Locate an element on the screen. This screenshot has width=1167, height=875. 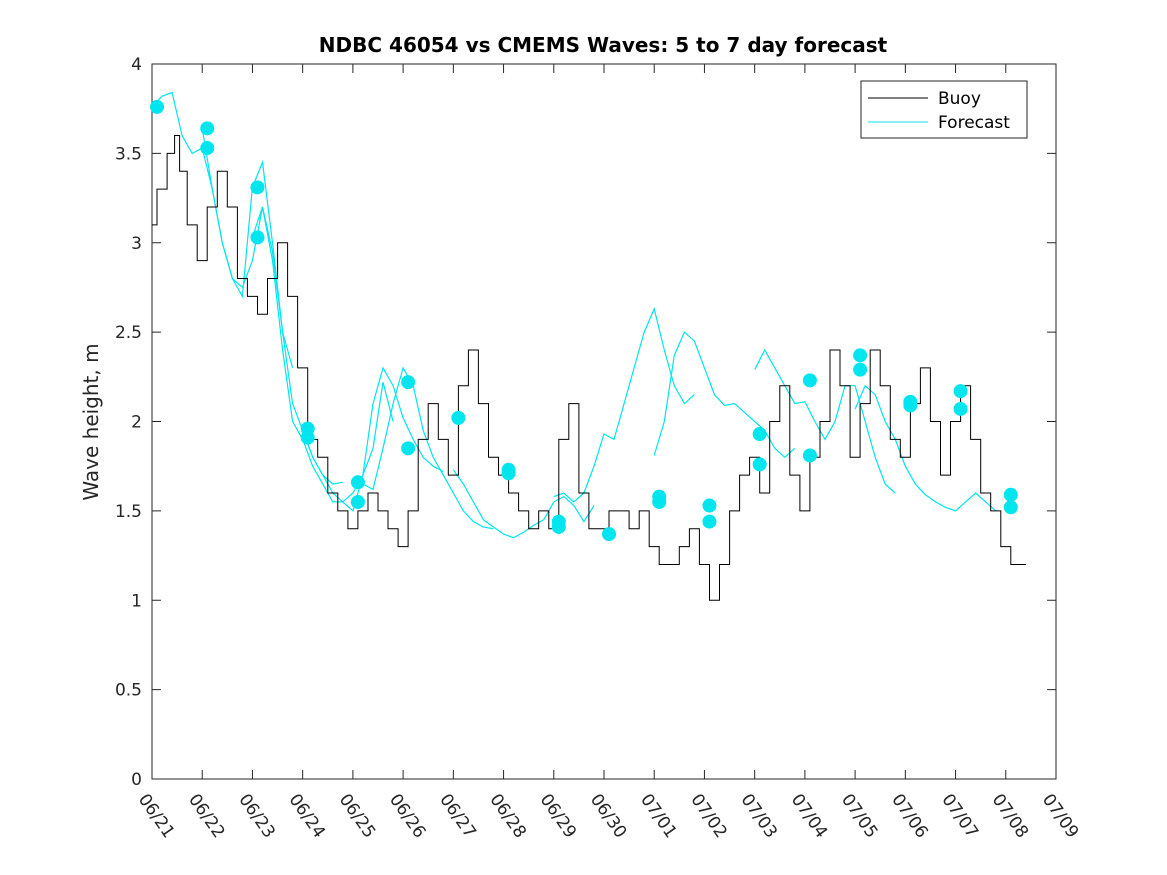
x-tick-label: 06/21 is located at coordinates (156, 816).